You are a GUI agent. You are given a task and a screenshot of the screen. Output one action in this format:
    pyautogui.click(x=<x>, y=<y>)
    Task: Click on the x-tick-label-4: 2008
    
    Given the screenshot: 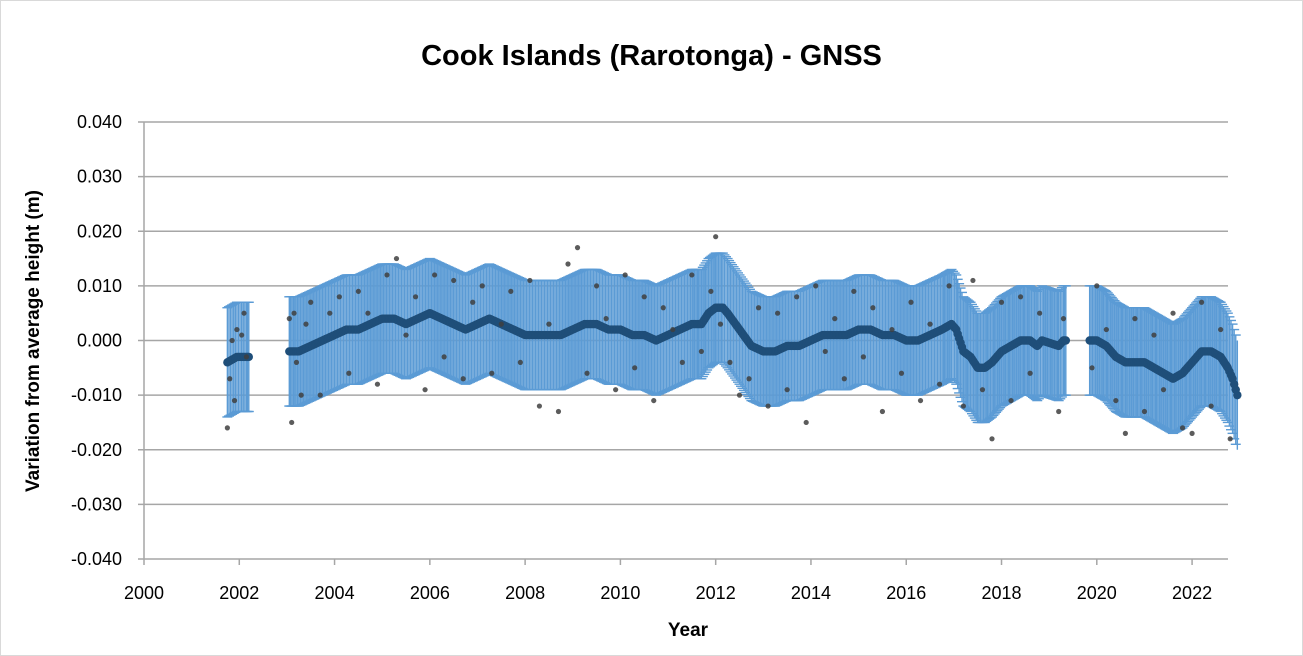 What is the action you would take?
    pyautogui.click(x=525, y=593)
    